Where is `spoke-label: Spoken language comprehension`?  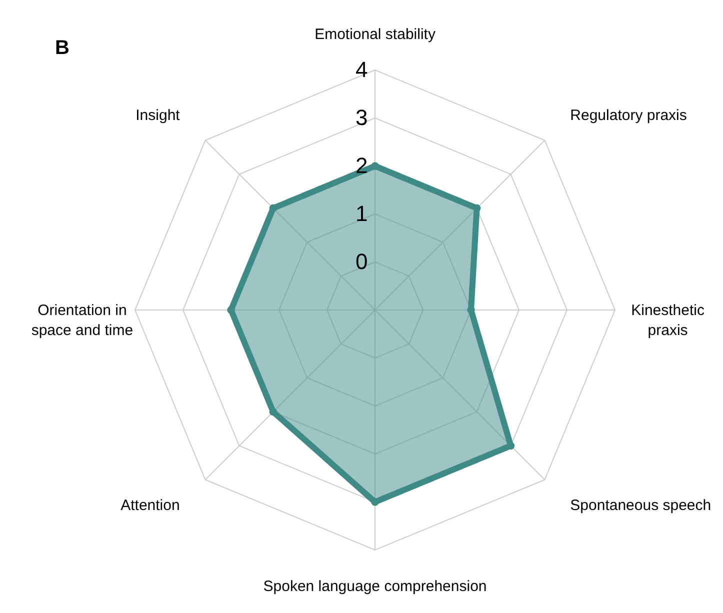
spoke-label: Spoken language comprehension is located at coordinates (375, 586).